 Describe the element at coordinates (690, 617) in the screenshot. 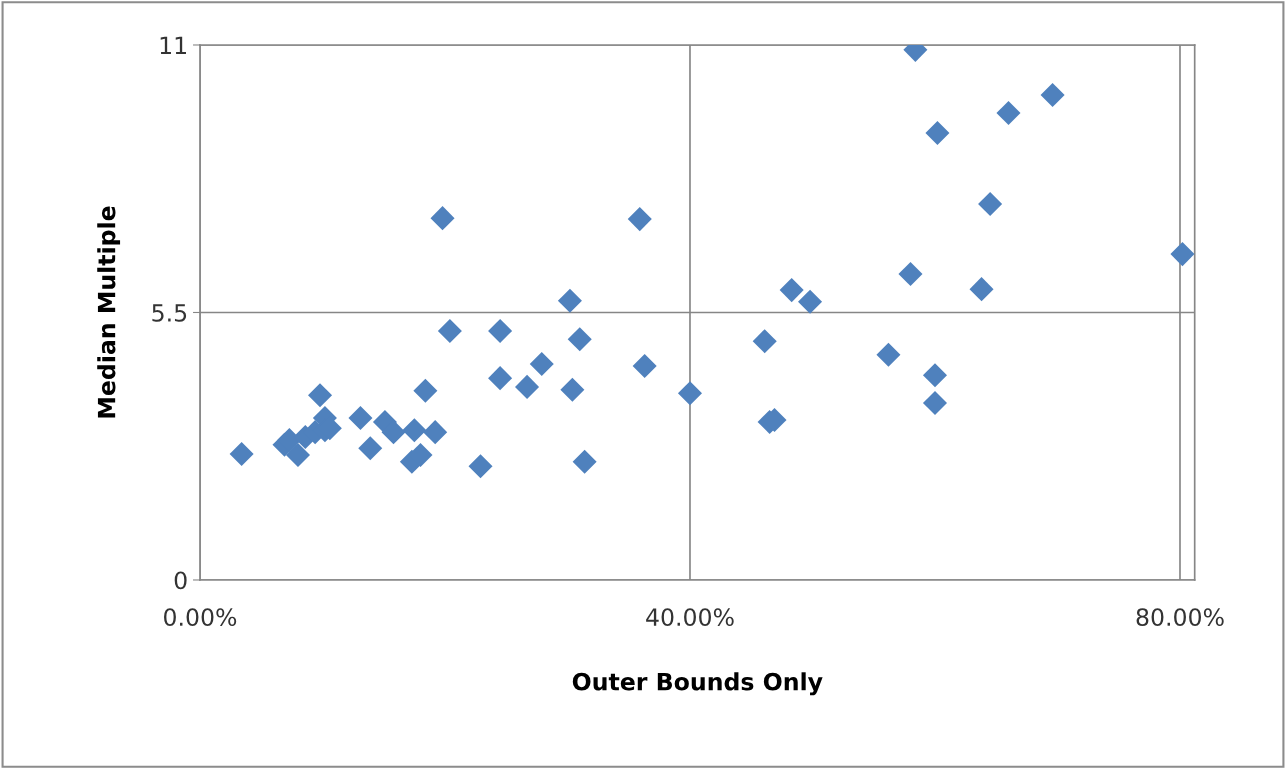

I see `x-tick-label: 40.00%` at that location.